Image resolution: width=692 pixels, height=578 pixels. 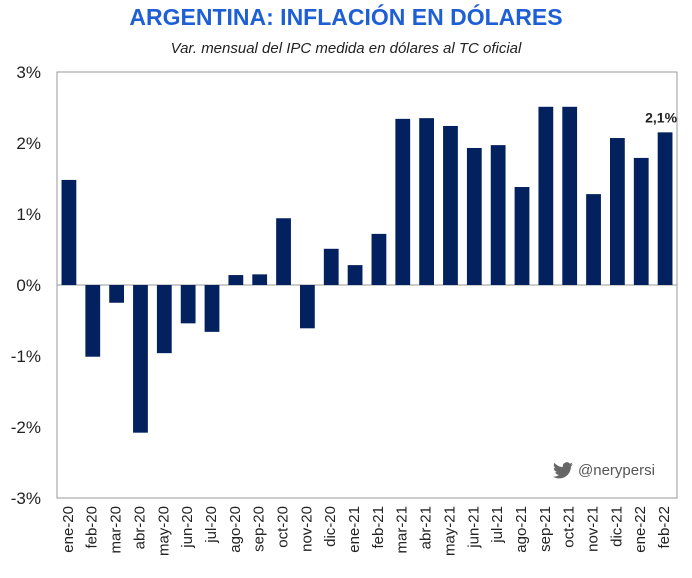 I want to click on x-tick-label: feb-21, so click(x=378, y=527).